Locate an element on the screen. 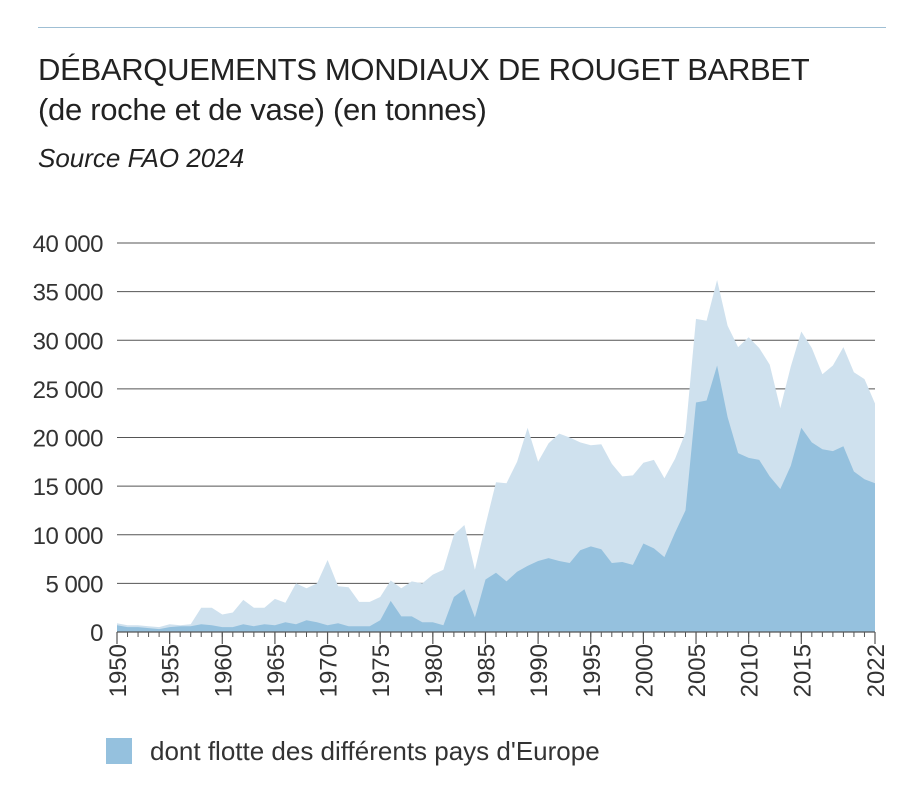 The image size is (914, 792). x-tick-label: 1965 is located at coordinates (276, 670).